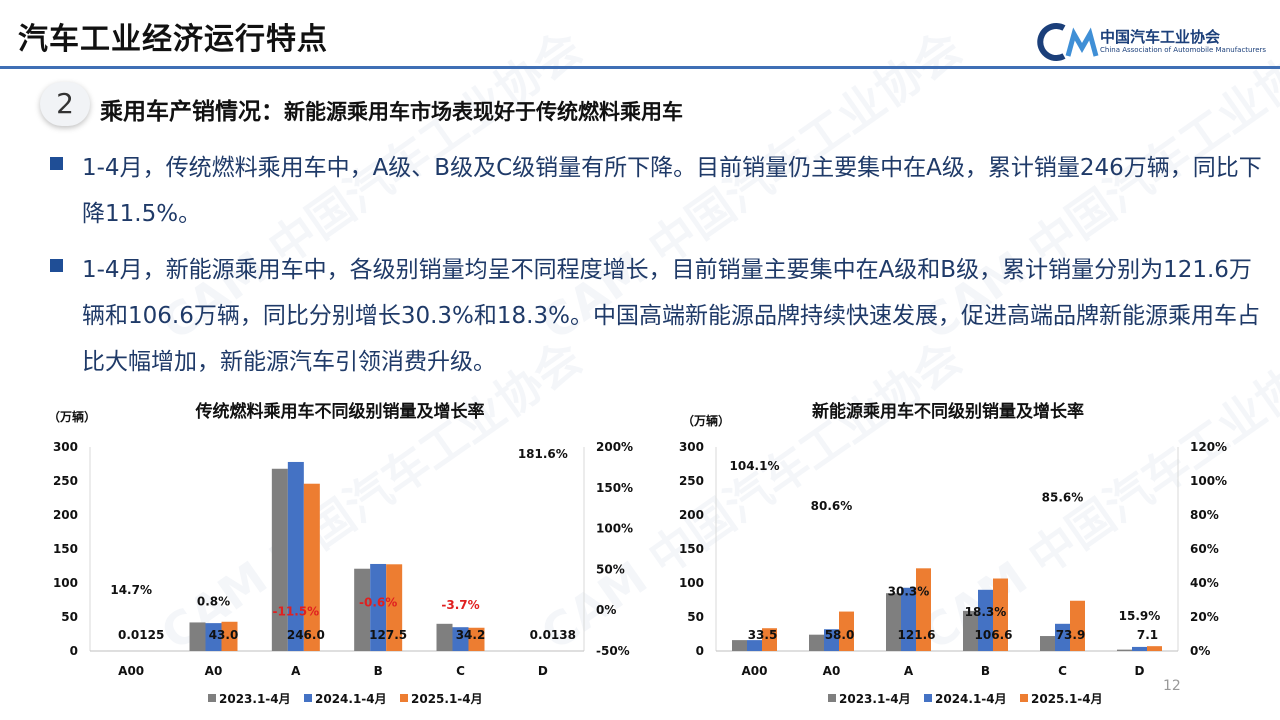  Describe the element at coordinates (1140, 616) in the screenshot. I see `growth-label: 15.9%` at that location.